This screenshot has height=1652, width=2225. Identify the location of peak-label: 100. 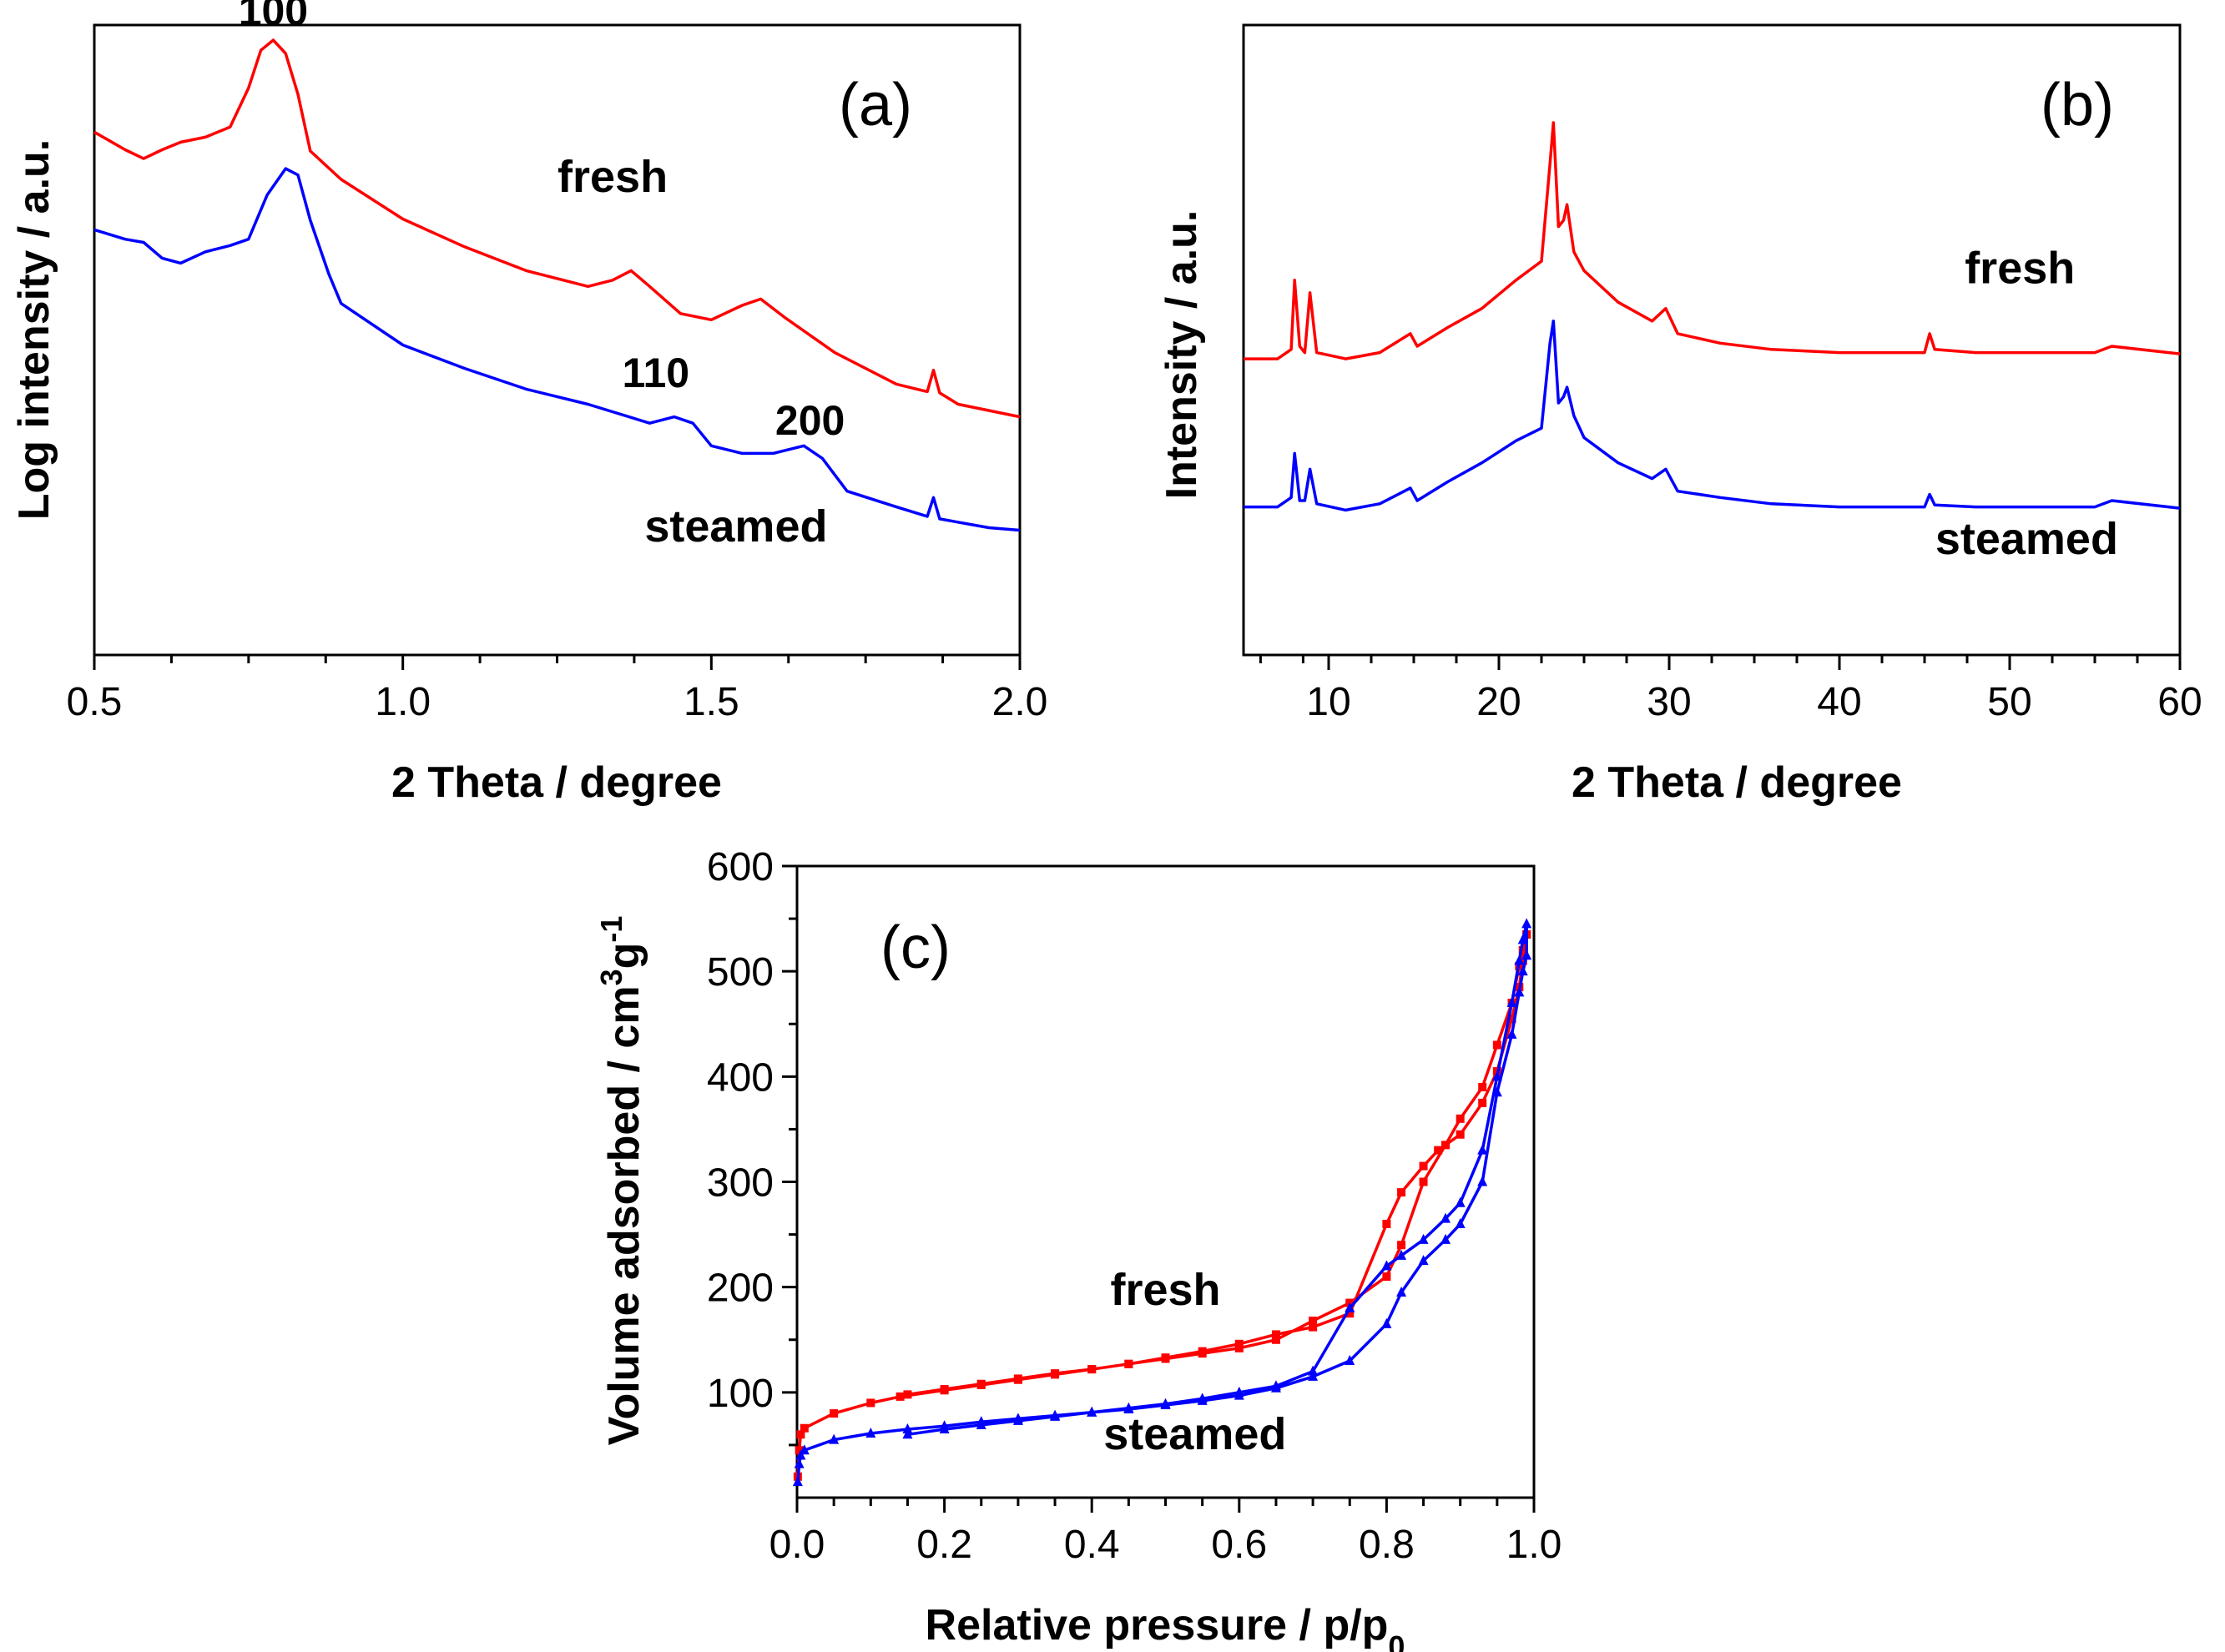
(273, 17).